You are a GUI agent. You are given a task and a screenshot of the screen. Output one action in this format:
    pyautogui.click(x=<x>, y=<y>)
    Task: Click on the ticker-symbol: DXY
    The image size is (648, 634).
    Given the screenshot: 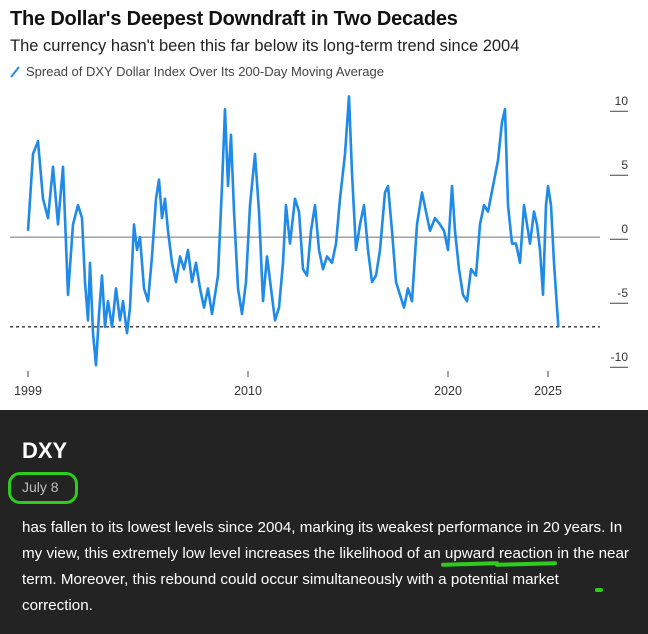 What is the action you would take?
    pyautogui.click(x=45, y=450)
    